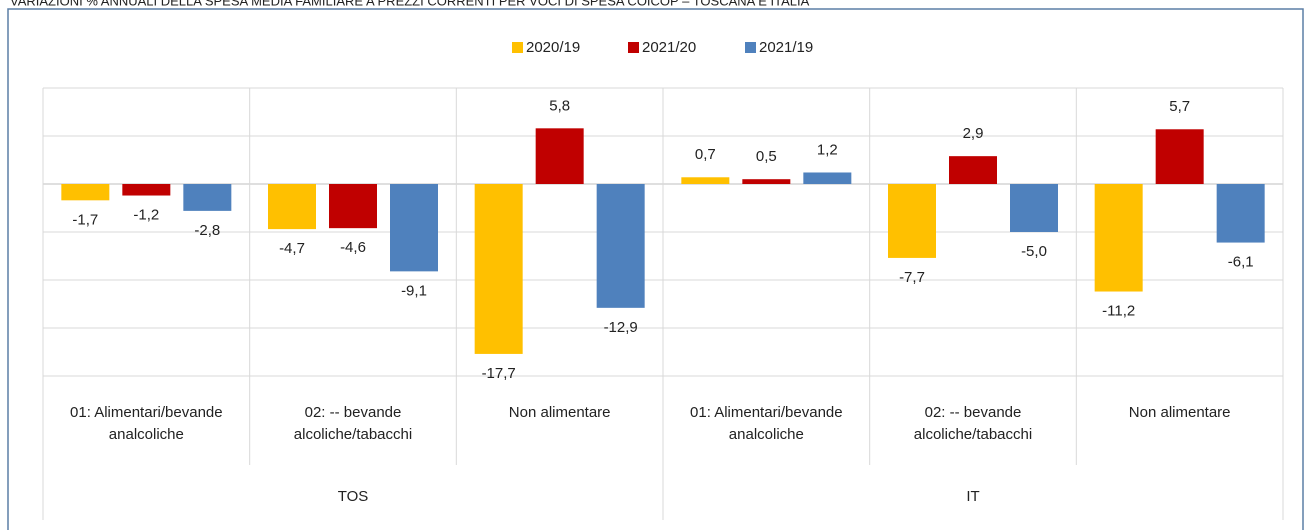 This screenshot has width=1311, height=530. I want to click on value-label: -4,6, so click(353, 247).